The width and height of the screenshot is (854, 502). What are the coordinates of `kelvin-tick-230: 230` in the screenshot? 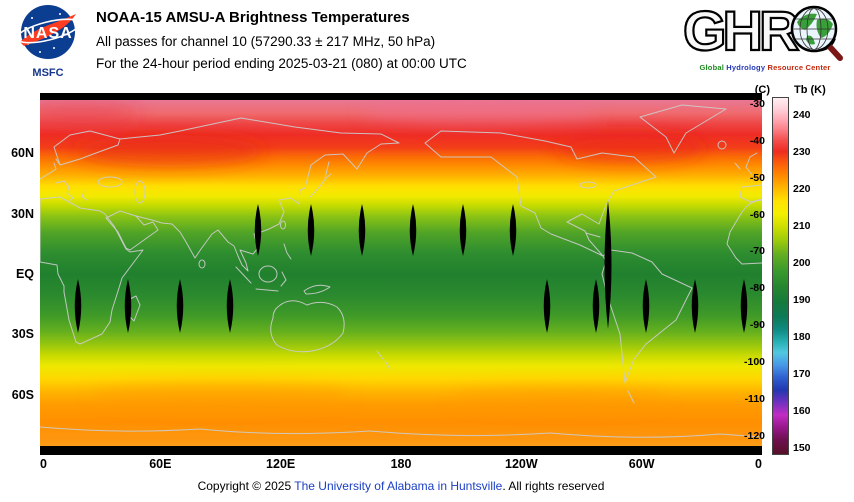 It's located at (802, 152).